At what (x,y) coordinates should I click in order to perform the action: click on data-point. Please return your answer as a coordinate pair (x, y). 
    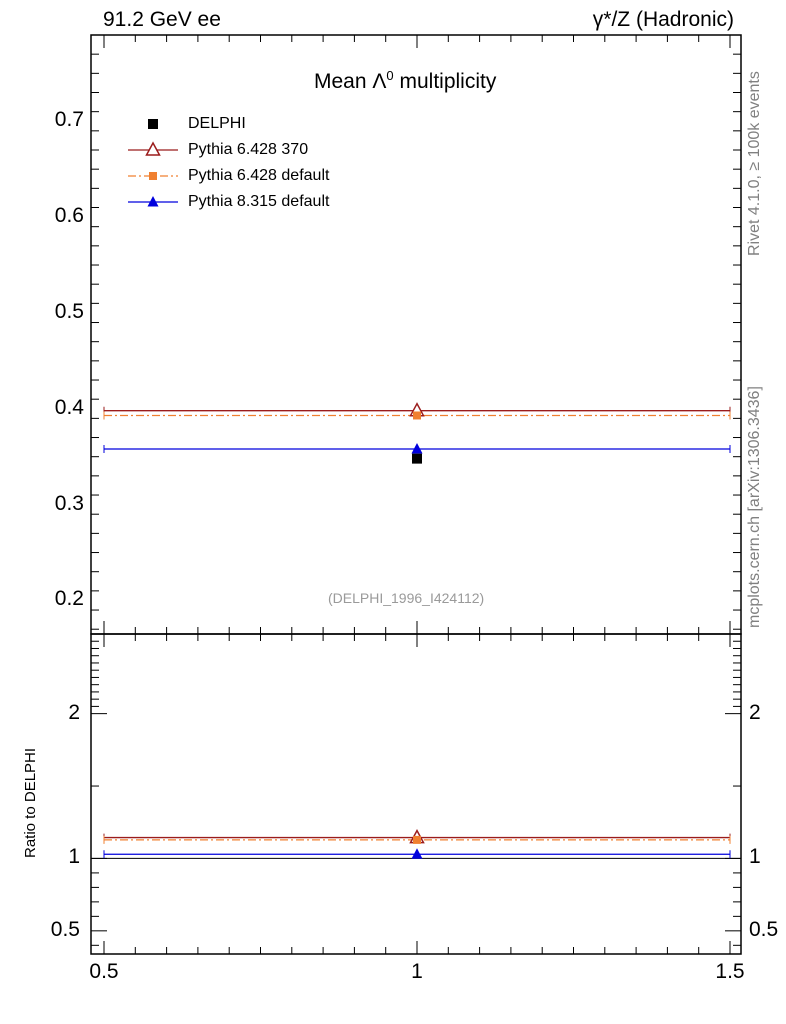
    Looking at the image, I should click on (417, 458).